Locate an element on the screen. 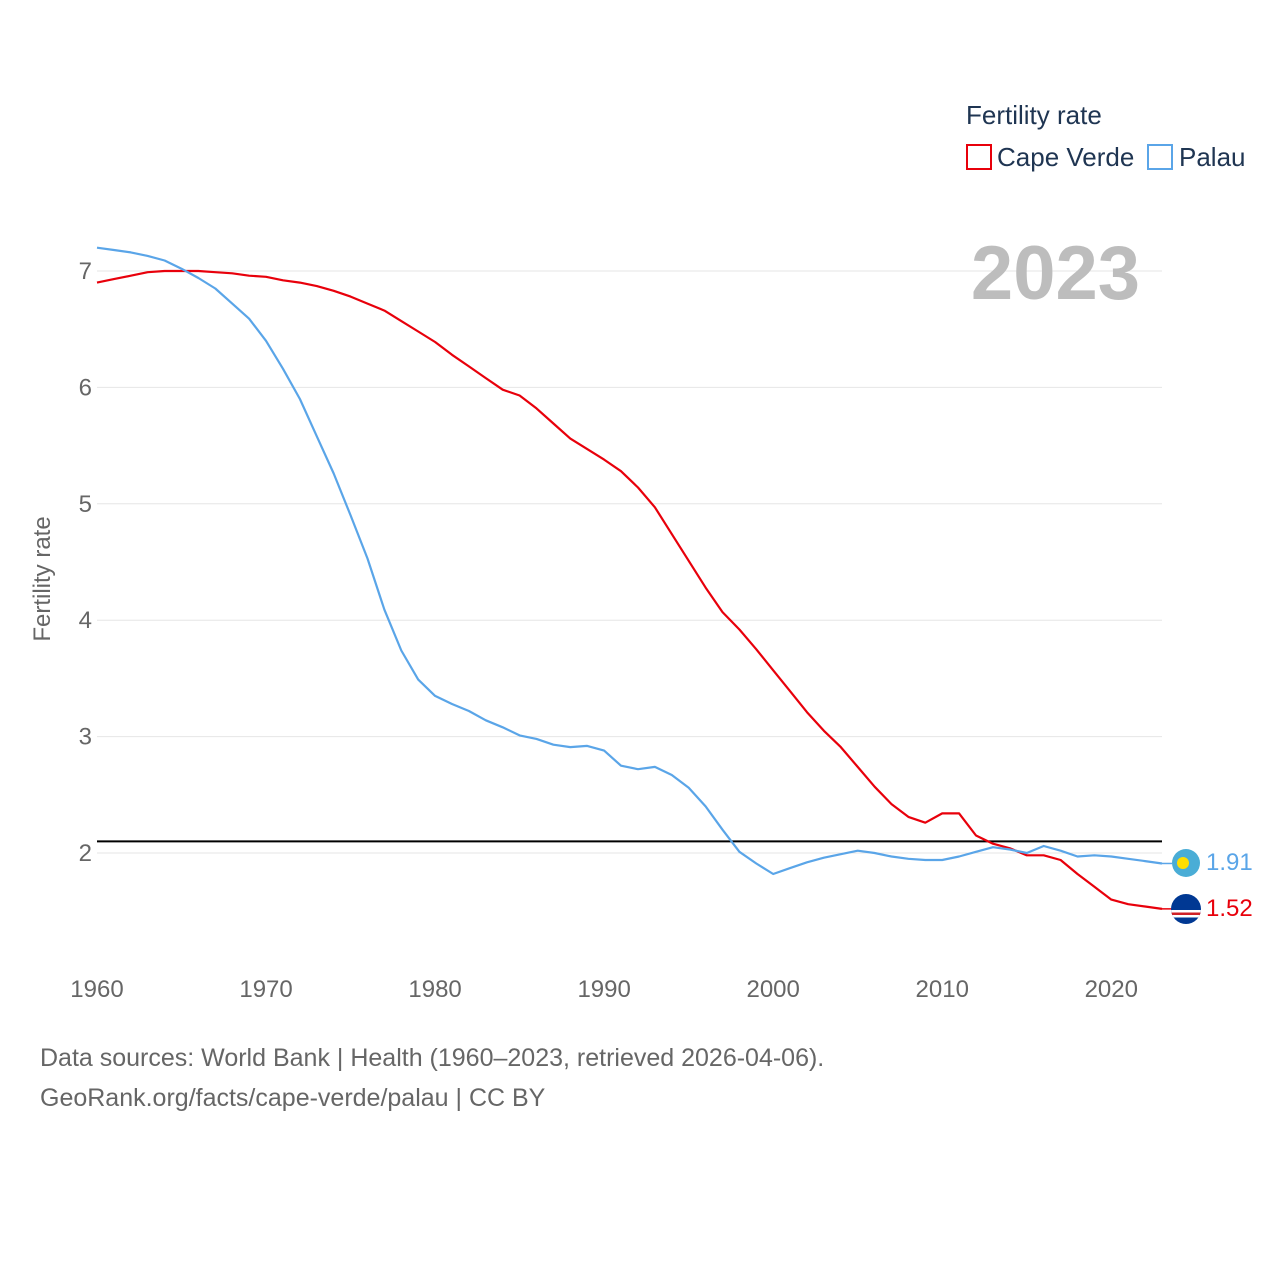 This screenshot has width=1280, height=1280. y-axis-label: Fertility rate is located at coordinates (42, 578).